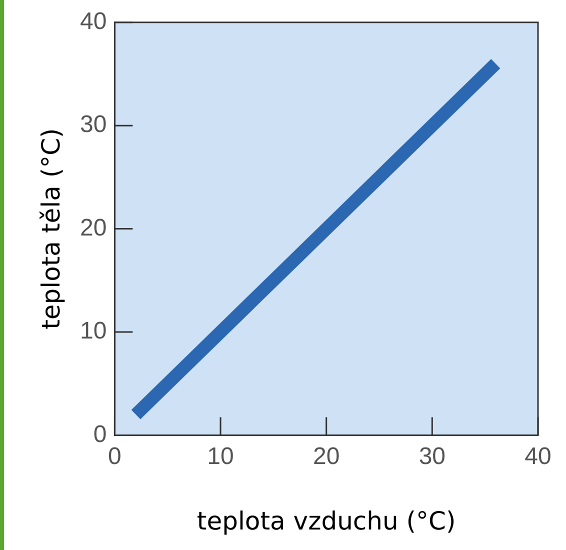 The image size is (566, 550). I want to click on y-tick-label: 30, so click(93, 124).